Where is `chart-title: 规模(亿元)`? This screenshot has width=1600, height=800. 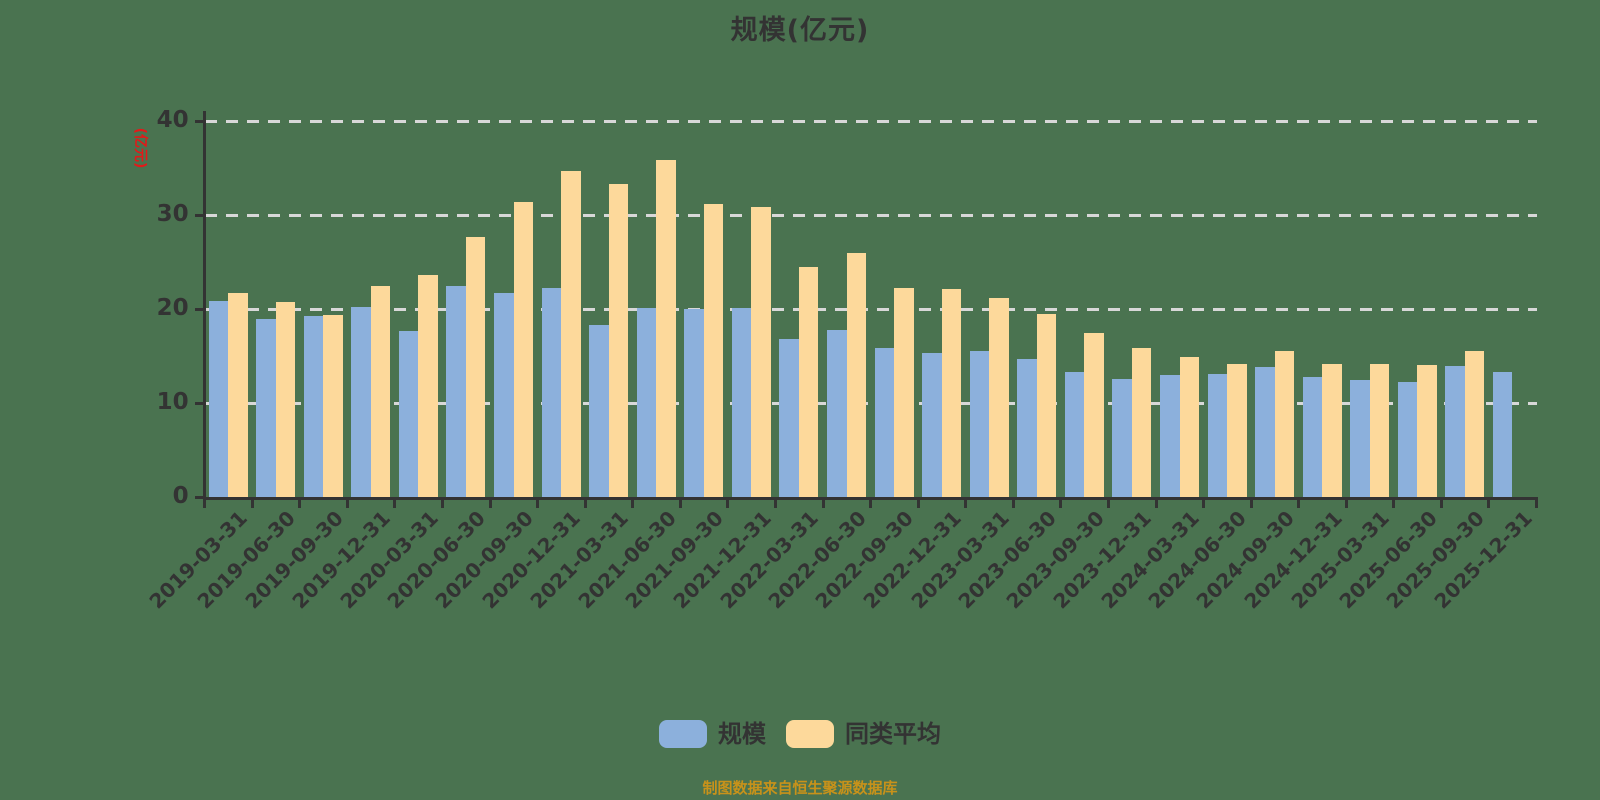 chart-title: 规模(亿元) is located at coordinates (800, 30).